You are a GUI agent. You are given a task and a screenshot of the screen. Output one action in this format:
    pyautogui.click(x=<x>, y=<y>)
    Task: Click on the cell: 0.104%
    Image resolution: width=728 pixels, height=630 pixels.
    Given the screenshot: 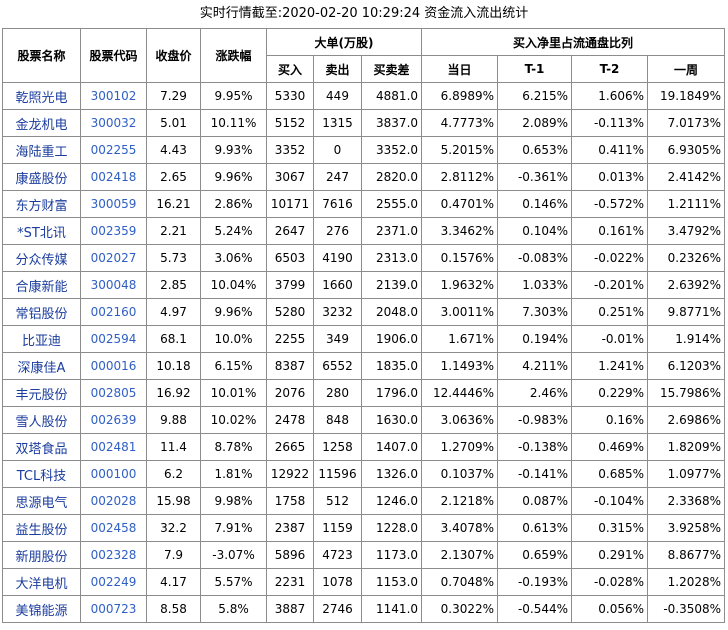 What is the action you would take?
    pyautogui.click(x=535, y=231)
    